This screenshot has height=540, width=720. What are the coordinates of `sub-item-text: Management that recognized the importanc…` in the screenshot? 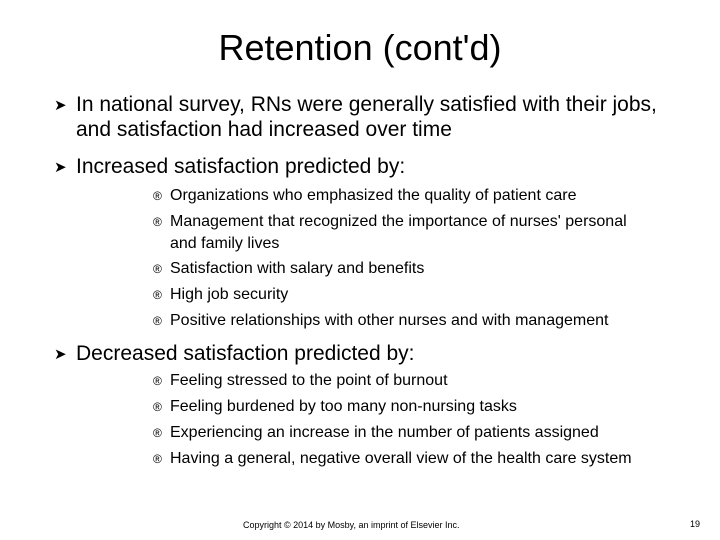 It's located at (398, 232).